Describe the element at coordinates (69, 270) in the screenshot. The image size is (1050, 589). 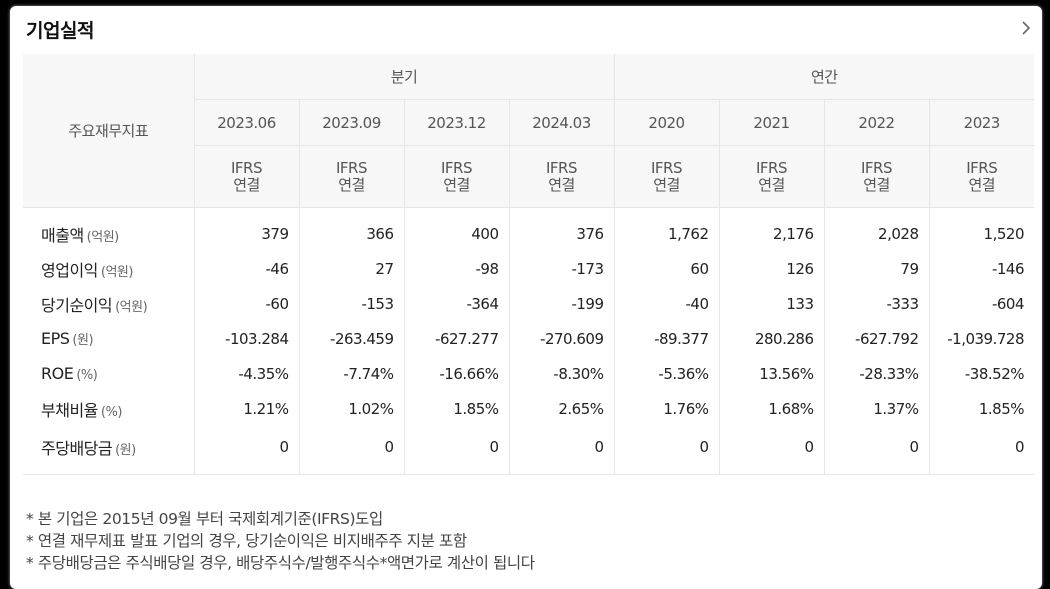
I see `row-label-text: 영업이익` at that location.